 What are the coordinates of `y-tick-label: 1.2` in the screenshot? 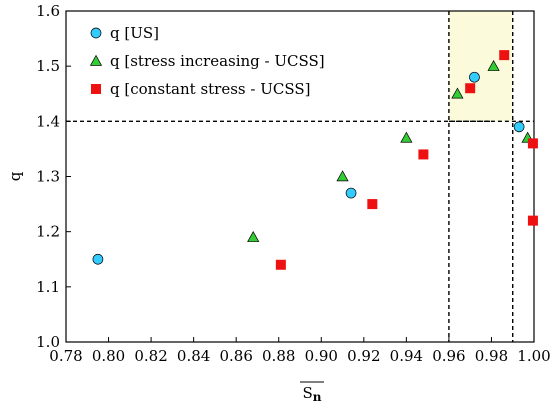 It's located at (48, 232).